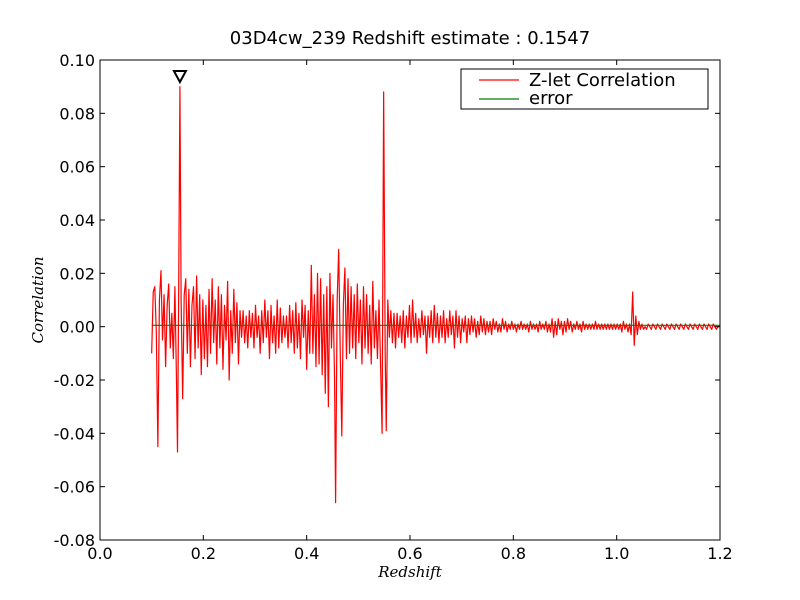 The width and height of the screenshot is (800, 600). I want to click on x-axis-label: Redshift, so click(409, 572).